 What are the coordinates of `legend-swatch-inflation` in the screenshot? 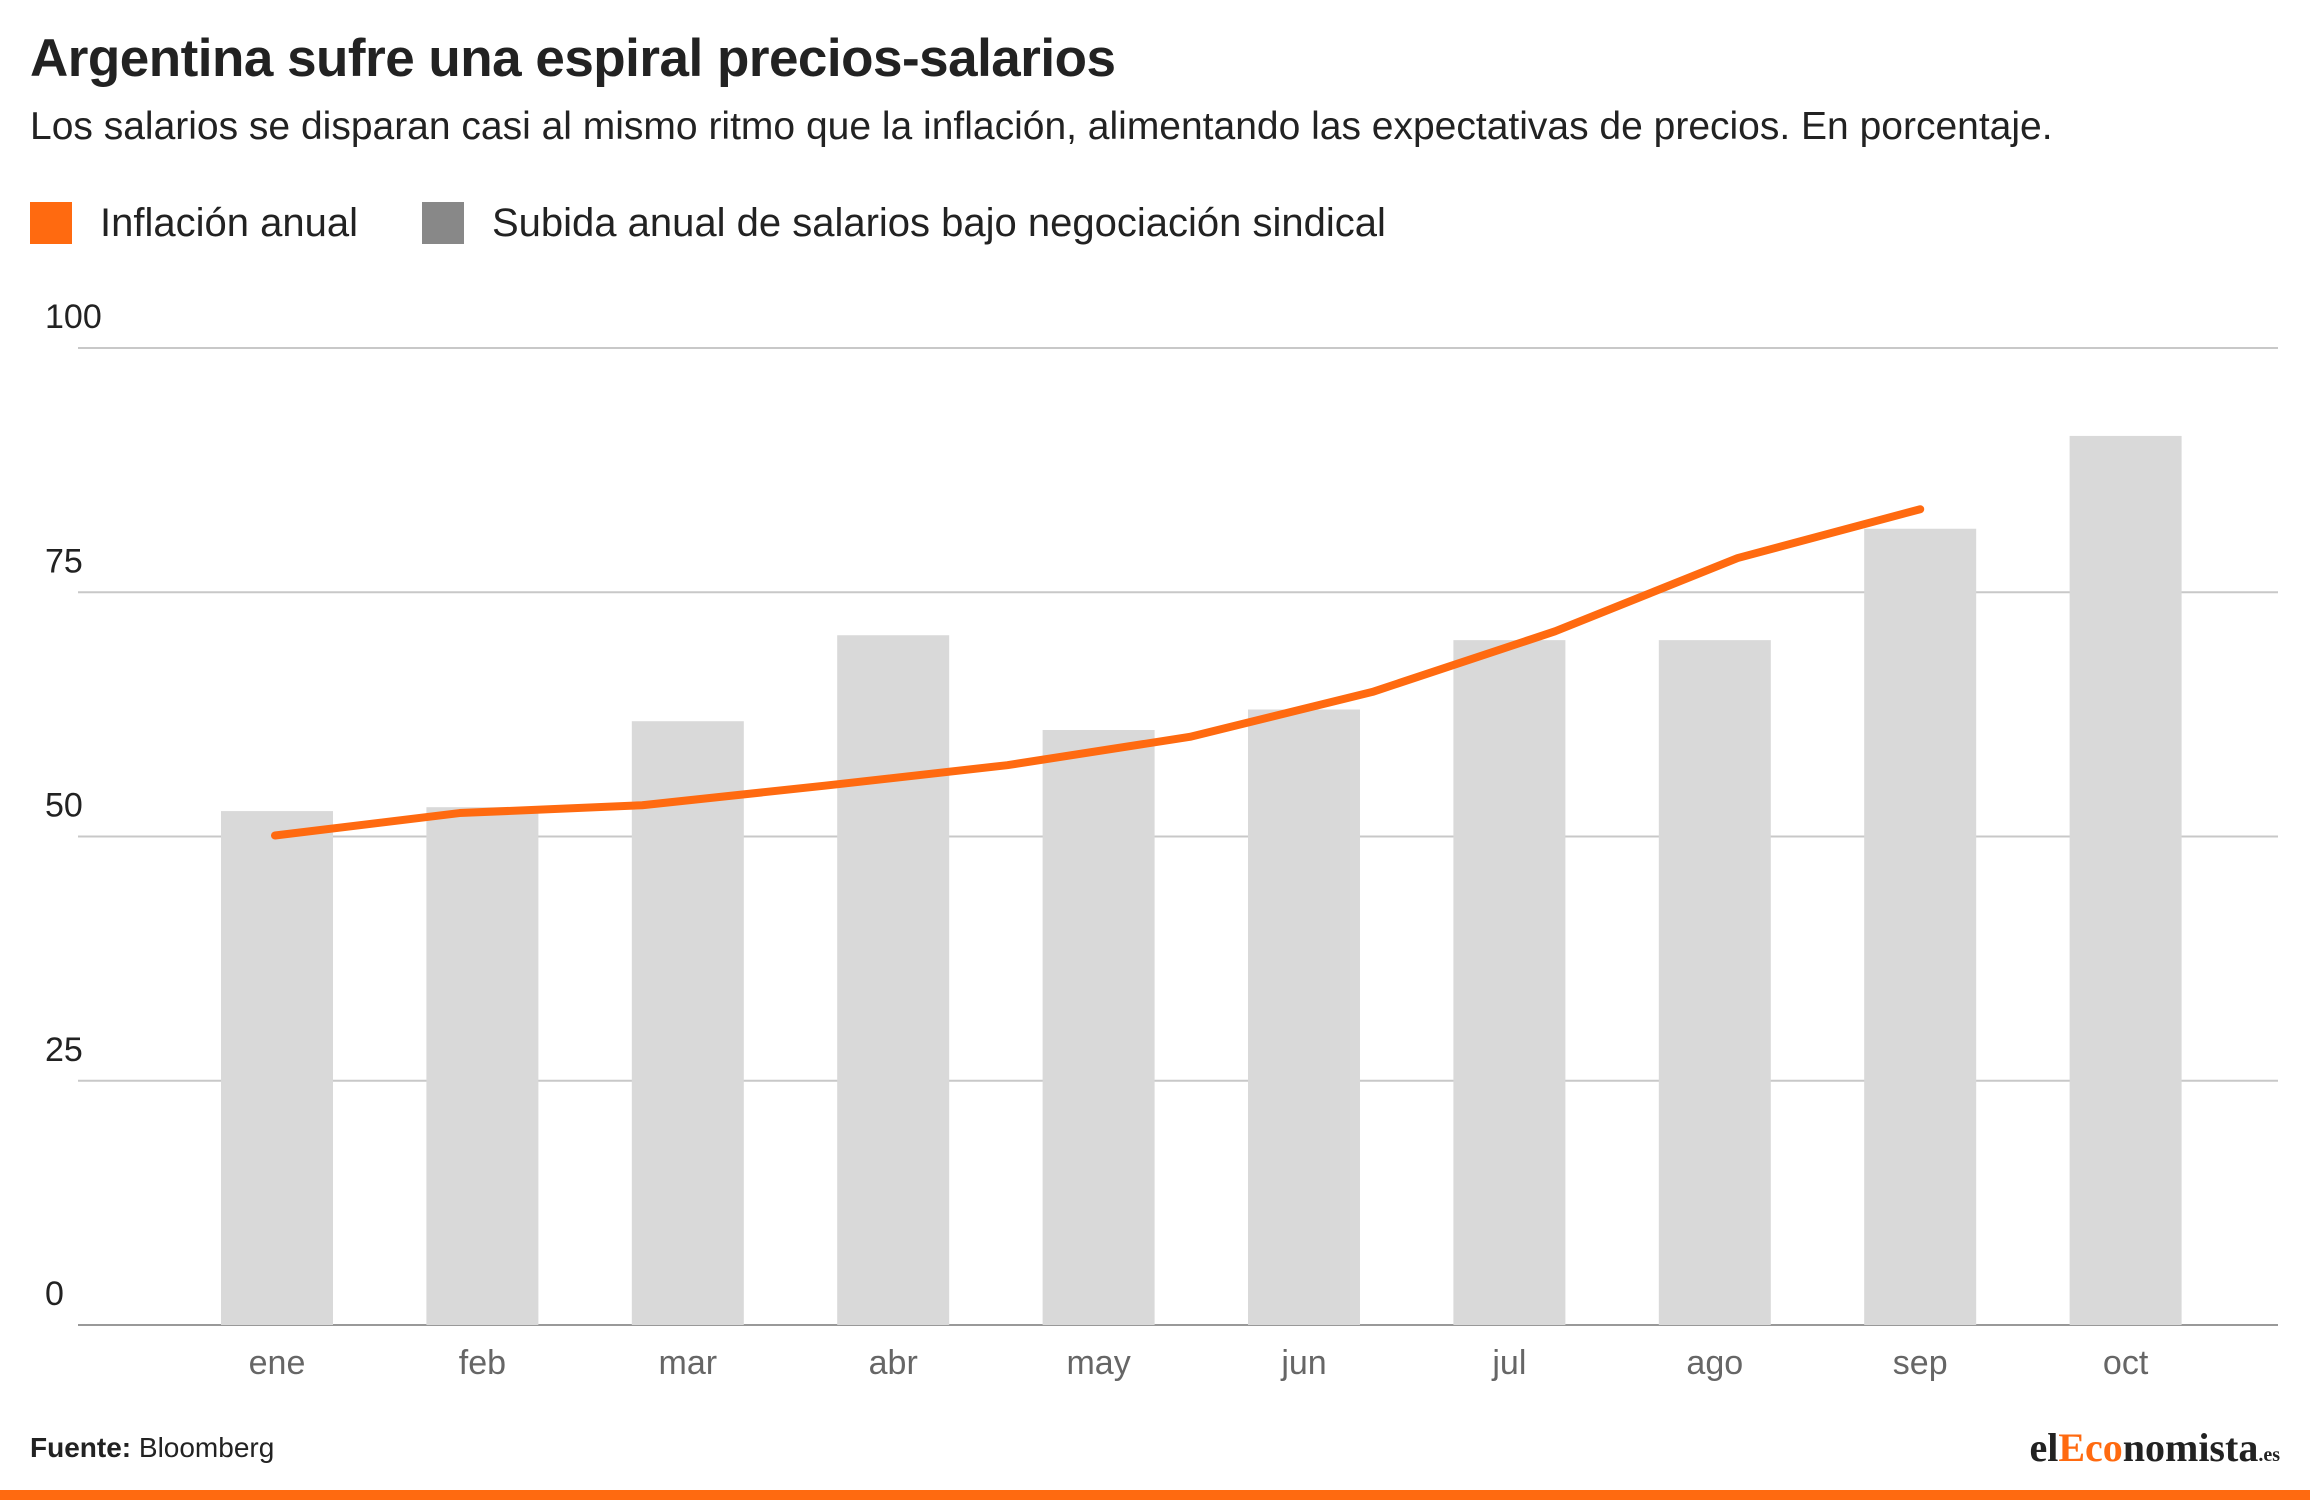 It's located at (51, 223).